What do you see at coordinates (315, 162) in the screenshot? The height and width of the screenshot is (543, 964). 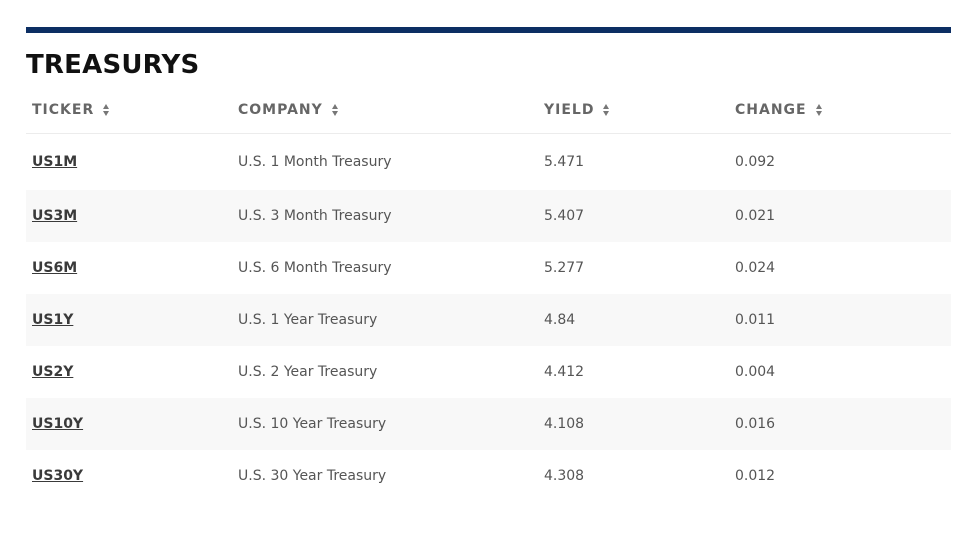 I see `company-cell: U.S. 1 Month Treasury` at bounding box center [315, 162].